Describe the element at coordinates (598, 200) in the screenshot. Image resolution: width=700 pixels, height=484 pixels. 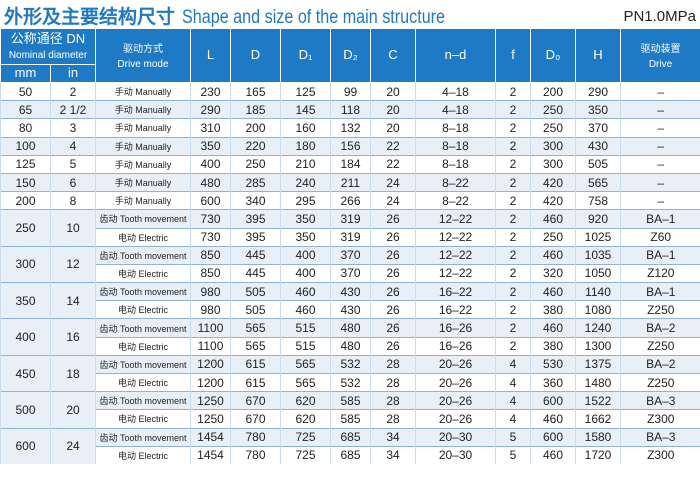
I see `value-cell: 758` at that location.